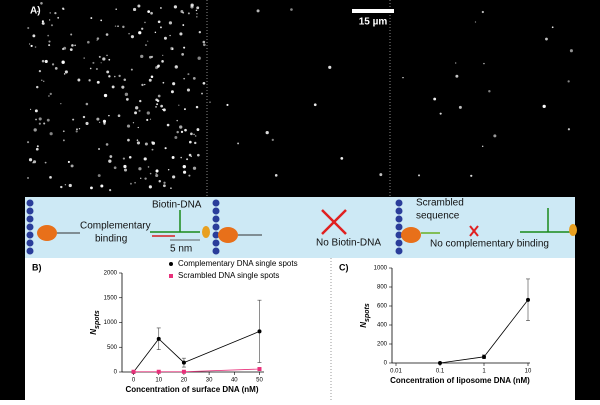 The image size is (600, 405). Describe the element at coordinates (382, 307) in the screenshot. I see `y-tick-label: 600` at that location.